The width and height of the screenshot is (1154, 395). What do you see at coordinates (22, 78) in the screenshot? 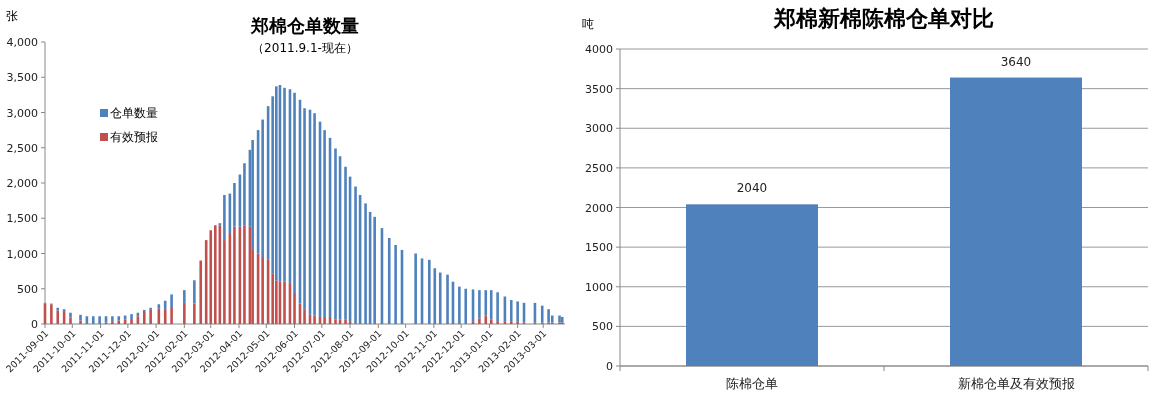
I see `y-tick-label: 3,500` at bounding box center [22, 78].